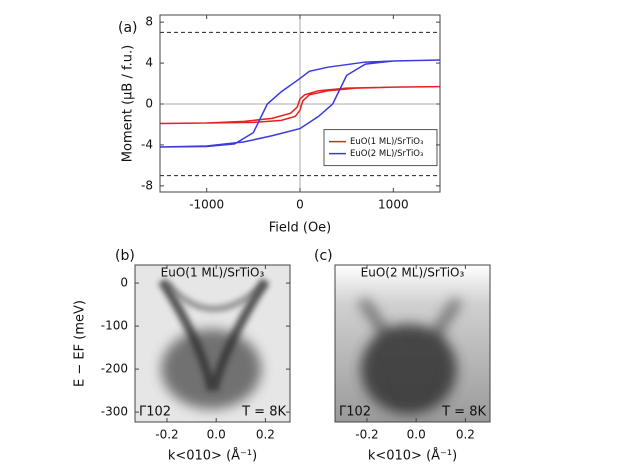 Image resolution: width=633 pixels, height=474 pixels. What do you see at coordinates (323, 256) in the screenshot?
I see `panel-label: (c)` at bounding box center [323, 256].